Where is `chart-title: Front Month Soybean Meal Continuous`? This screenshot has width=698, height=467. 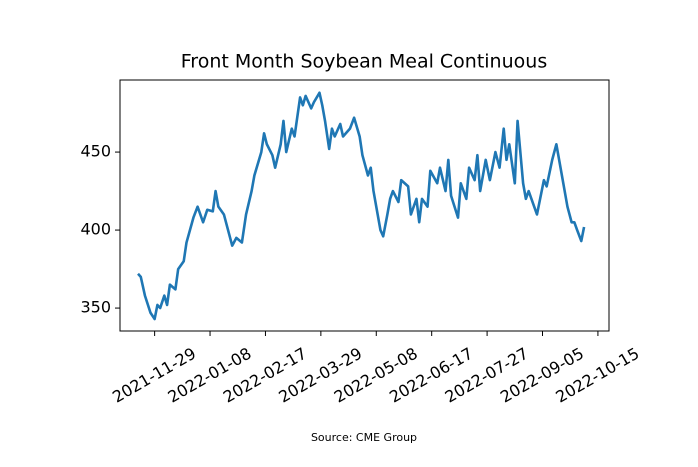
chart-title: Front Month Soybean Meal Continuous is located at coordinates (364, 62).